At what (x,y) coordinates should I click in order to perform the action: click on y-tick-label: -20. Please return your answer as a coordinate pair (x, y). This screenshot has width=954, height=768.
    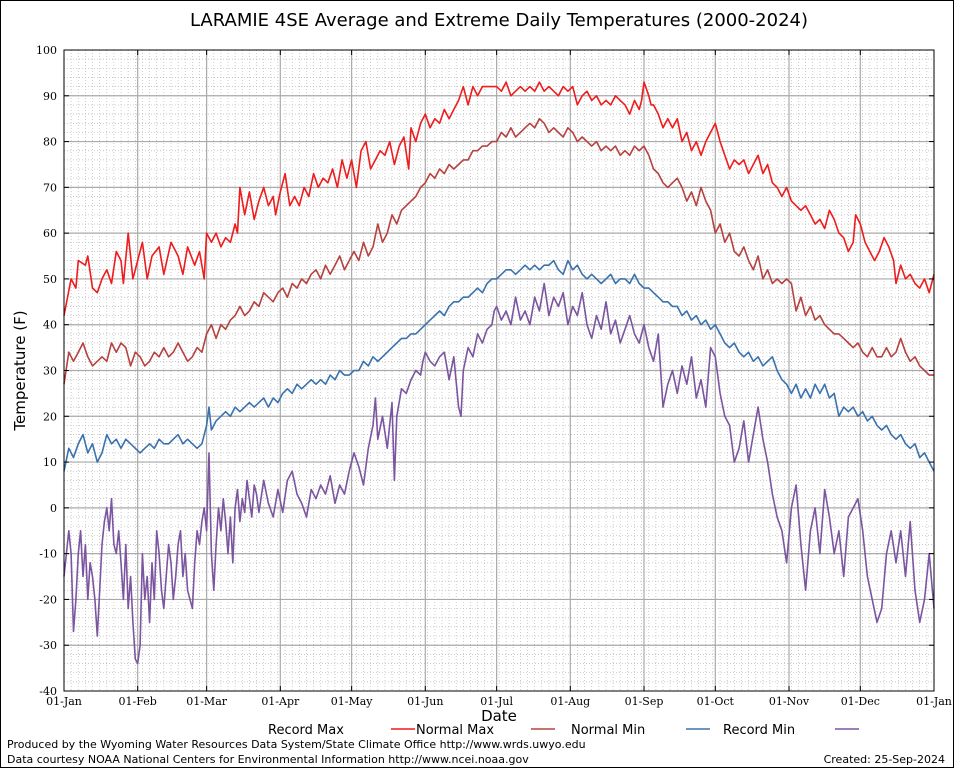
    Looking at the image, I should click on (48, 599).